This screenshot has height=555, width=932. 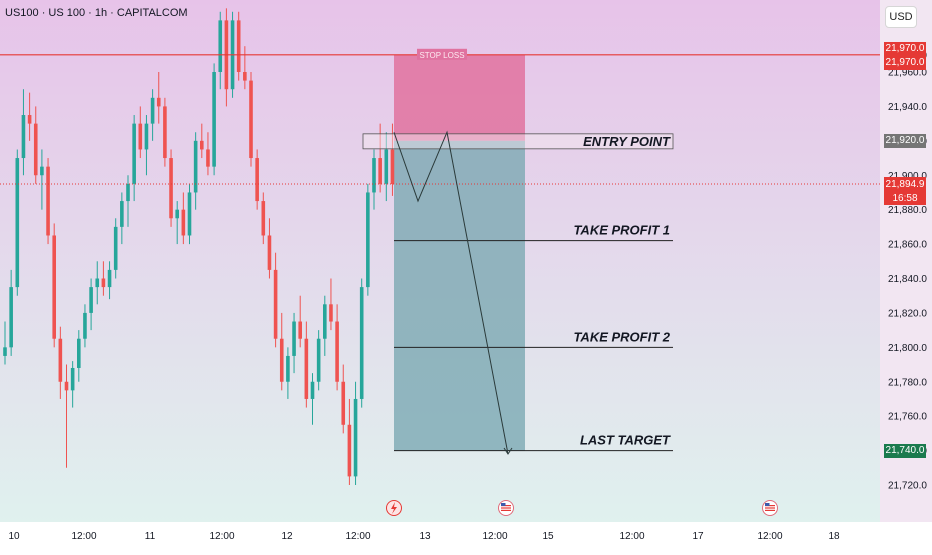 I want to click on lightning-icon, so click(x=394, y=508).